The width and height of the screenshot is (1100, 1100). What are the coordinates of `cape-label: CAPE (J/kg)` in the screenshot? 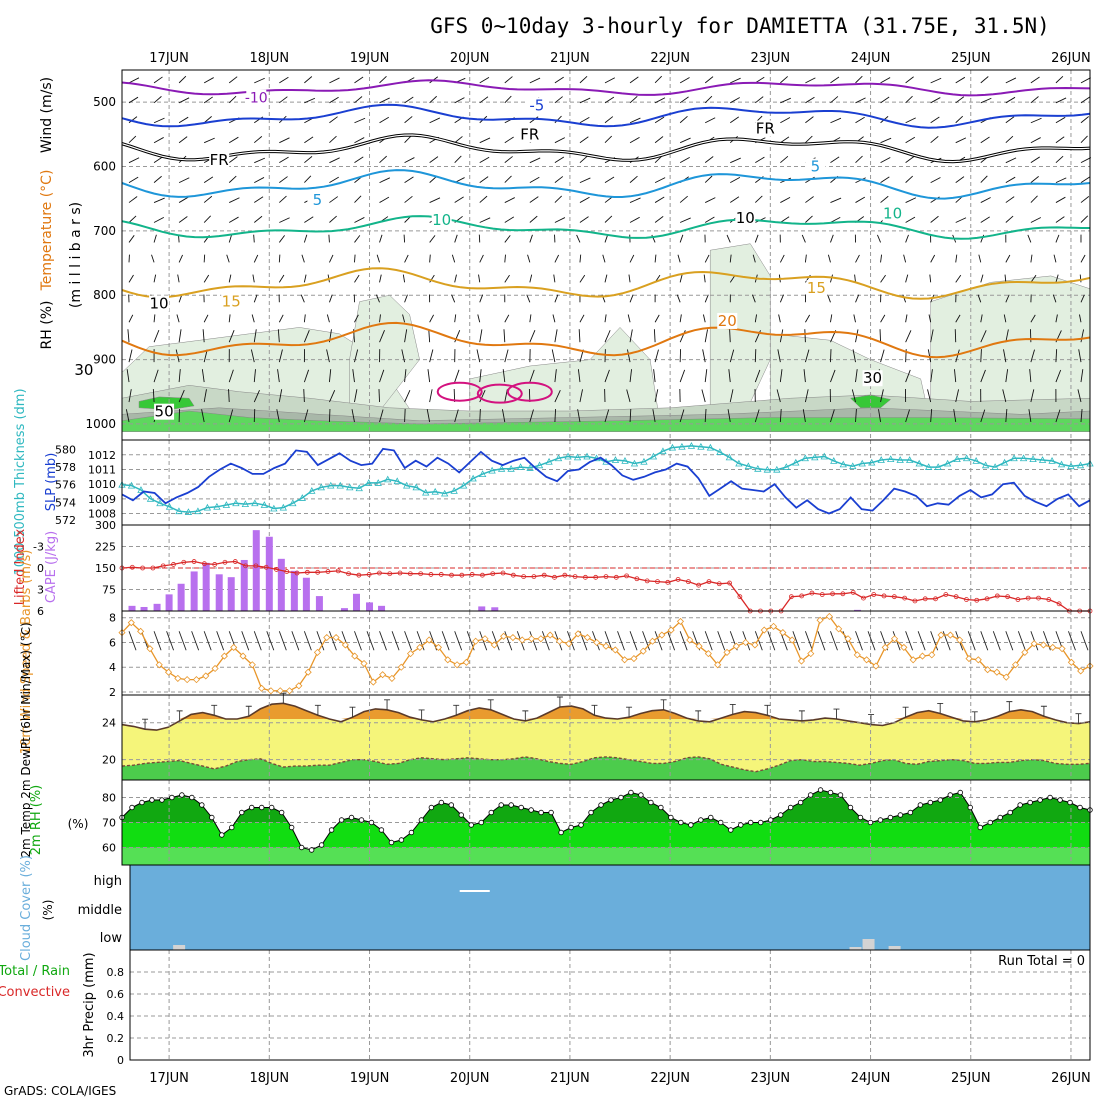 It's located at (51, 567).